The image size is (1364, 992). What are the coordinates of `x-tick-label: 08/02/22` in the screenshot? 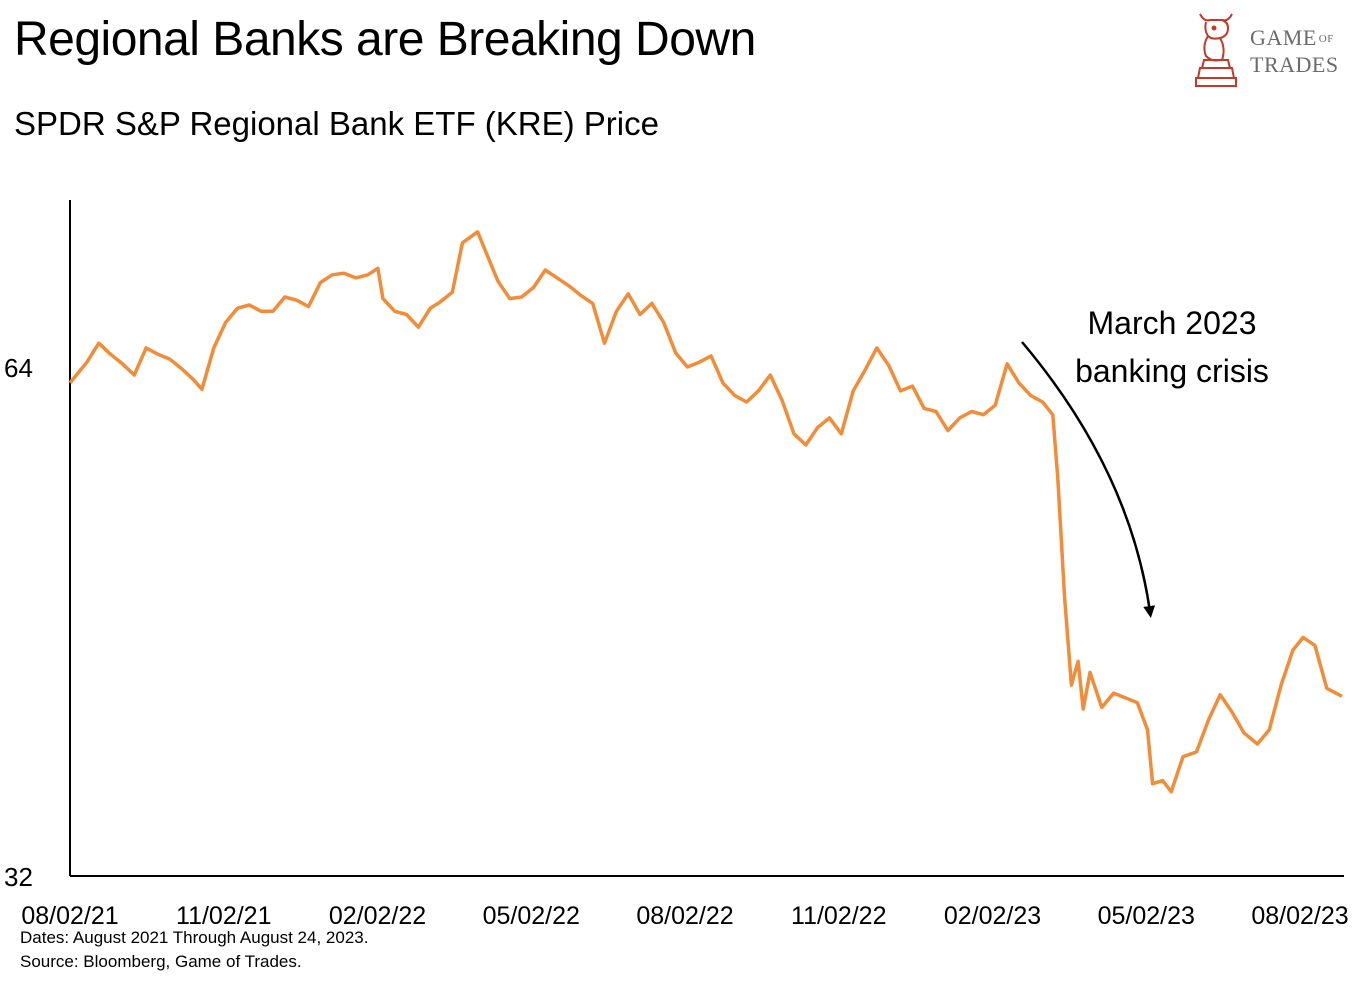 It's located at (684, 916).